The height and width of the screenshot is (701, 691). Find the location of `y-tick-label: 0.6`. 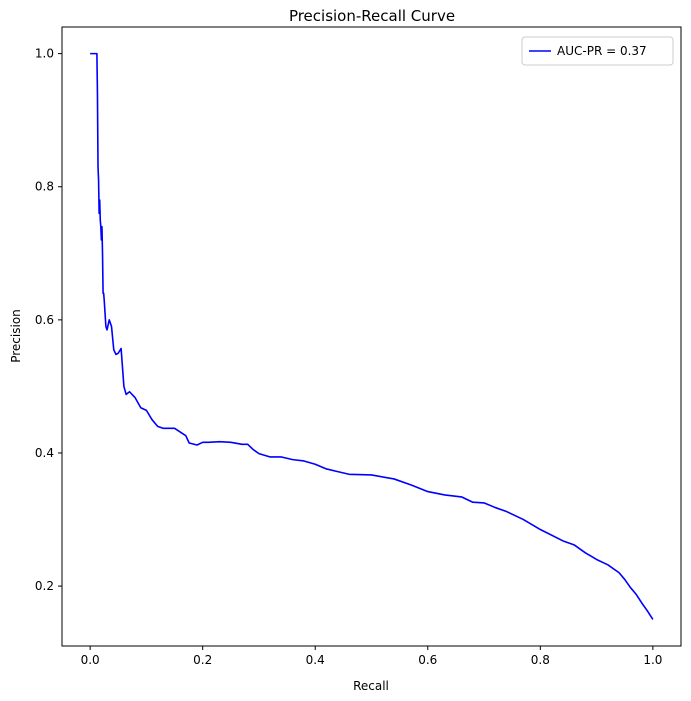

y-tick-label: 0.6 is located at coordinates (44, 320).